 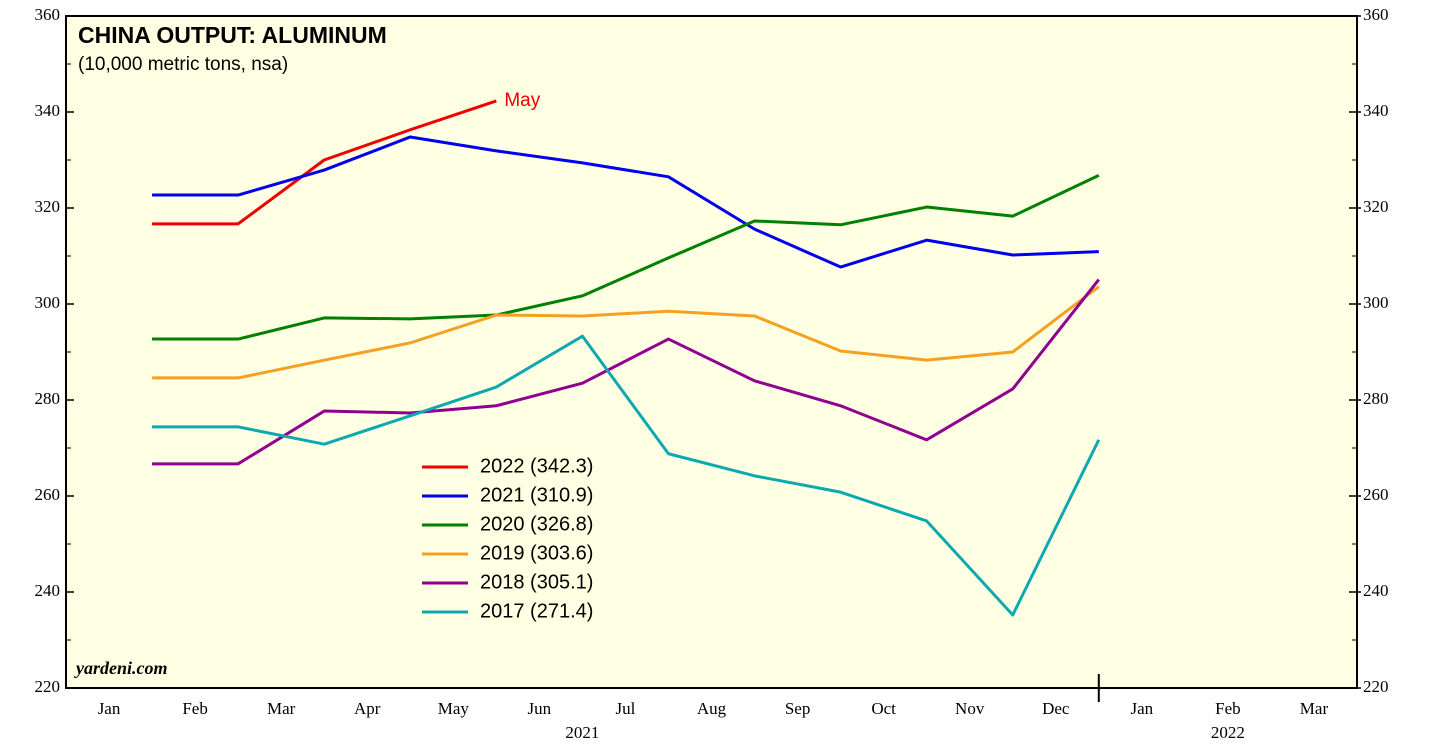 What do you see at coordinates (183, 64) in the screenshot?
I see `chart-subtitle: (10,000 metric tons, nsa)` at bounding box center [183, 64].